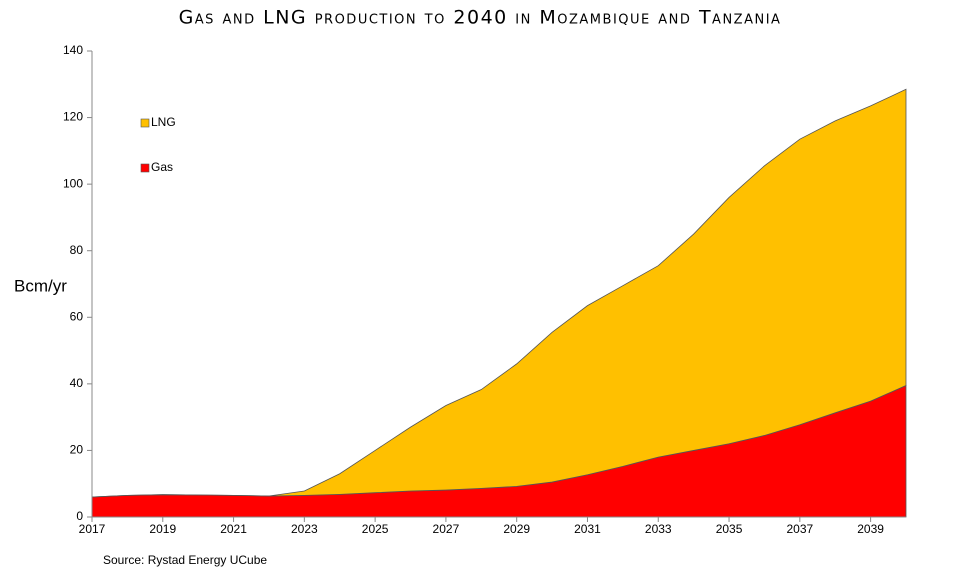 The height and width of the screenshot is (577, 958). Describe the element at coordinates (77, 450) in the screenshot. I see `y-tick-label: 20` at that location.